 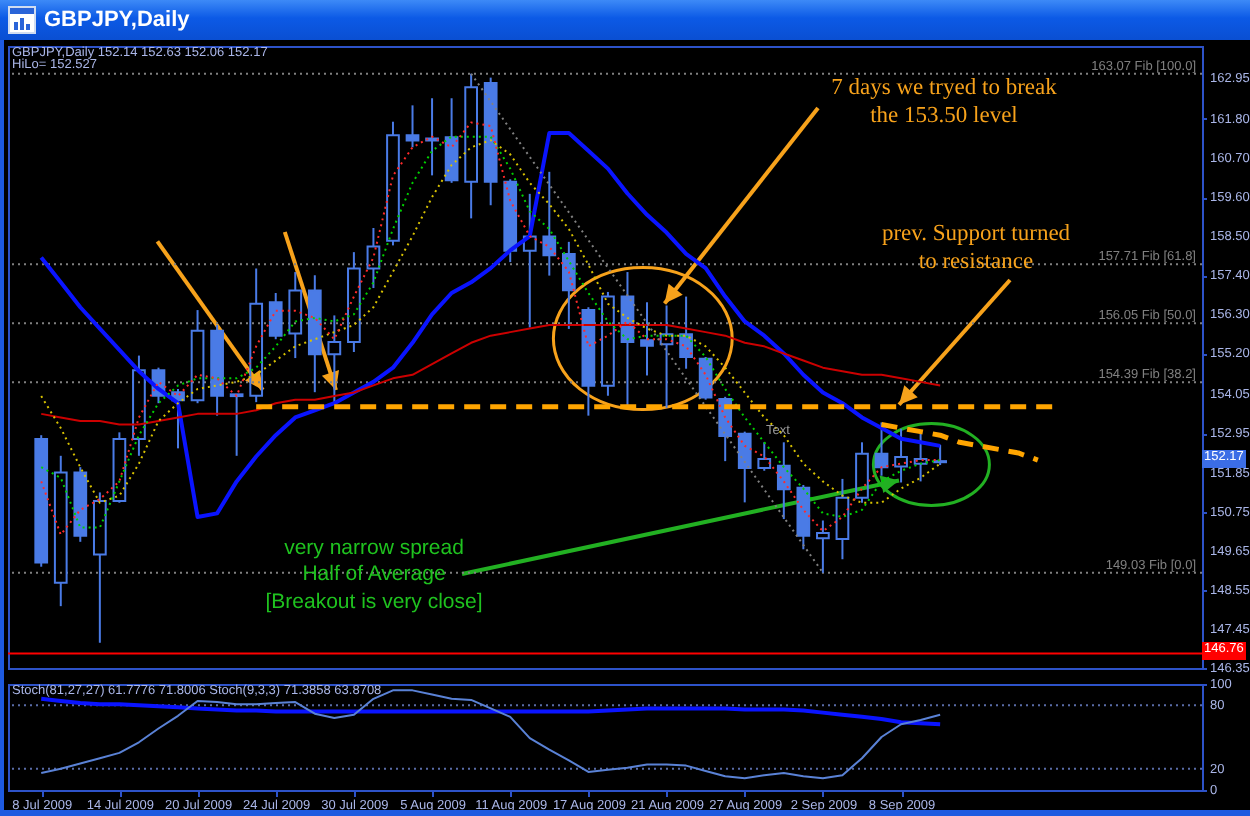 What do you see at coordinates (117, 20) in the screenshot?
I see `chart-title: GBPJPY,Daily` at bounding box center [117, 20].